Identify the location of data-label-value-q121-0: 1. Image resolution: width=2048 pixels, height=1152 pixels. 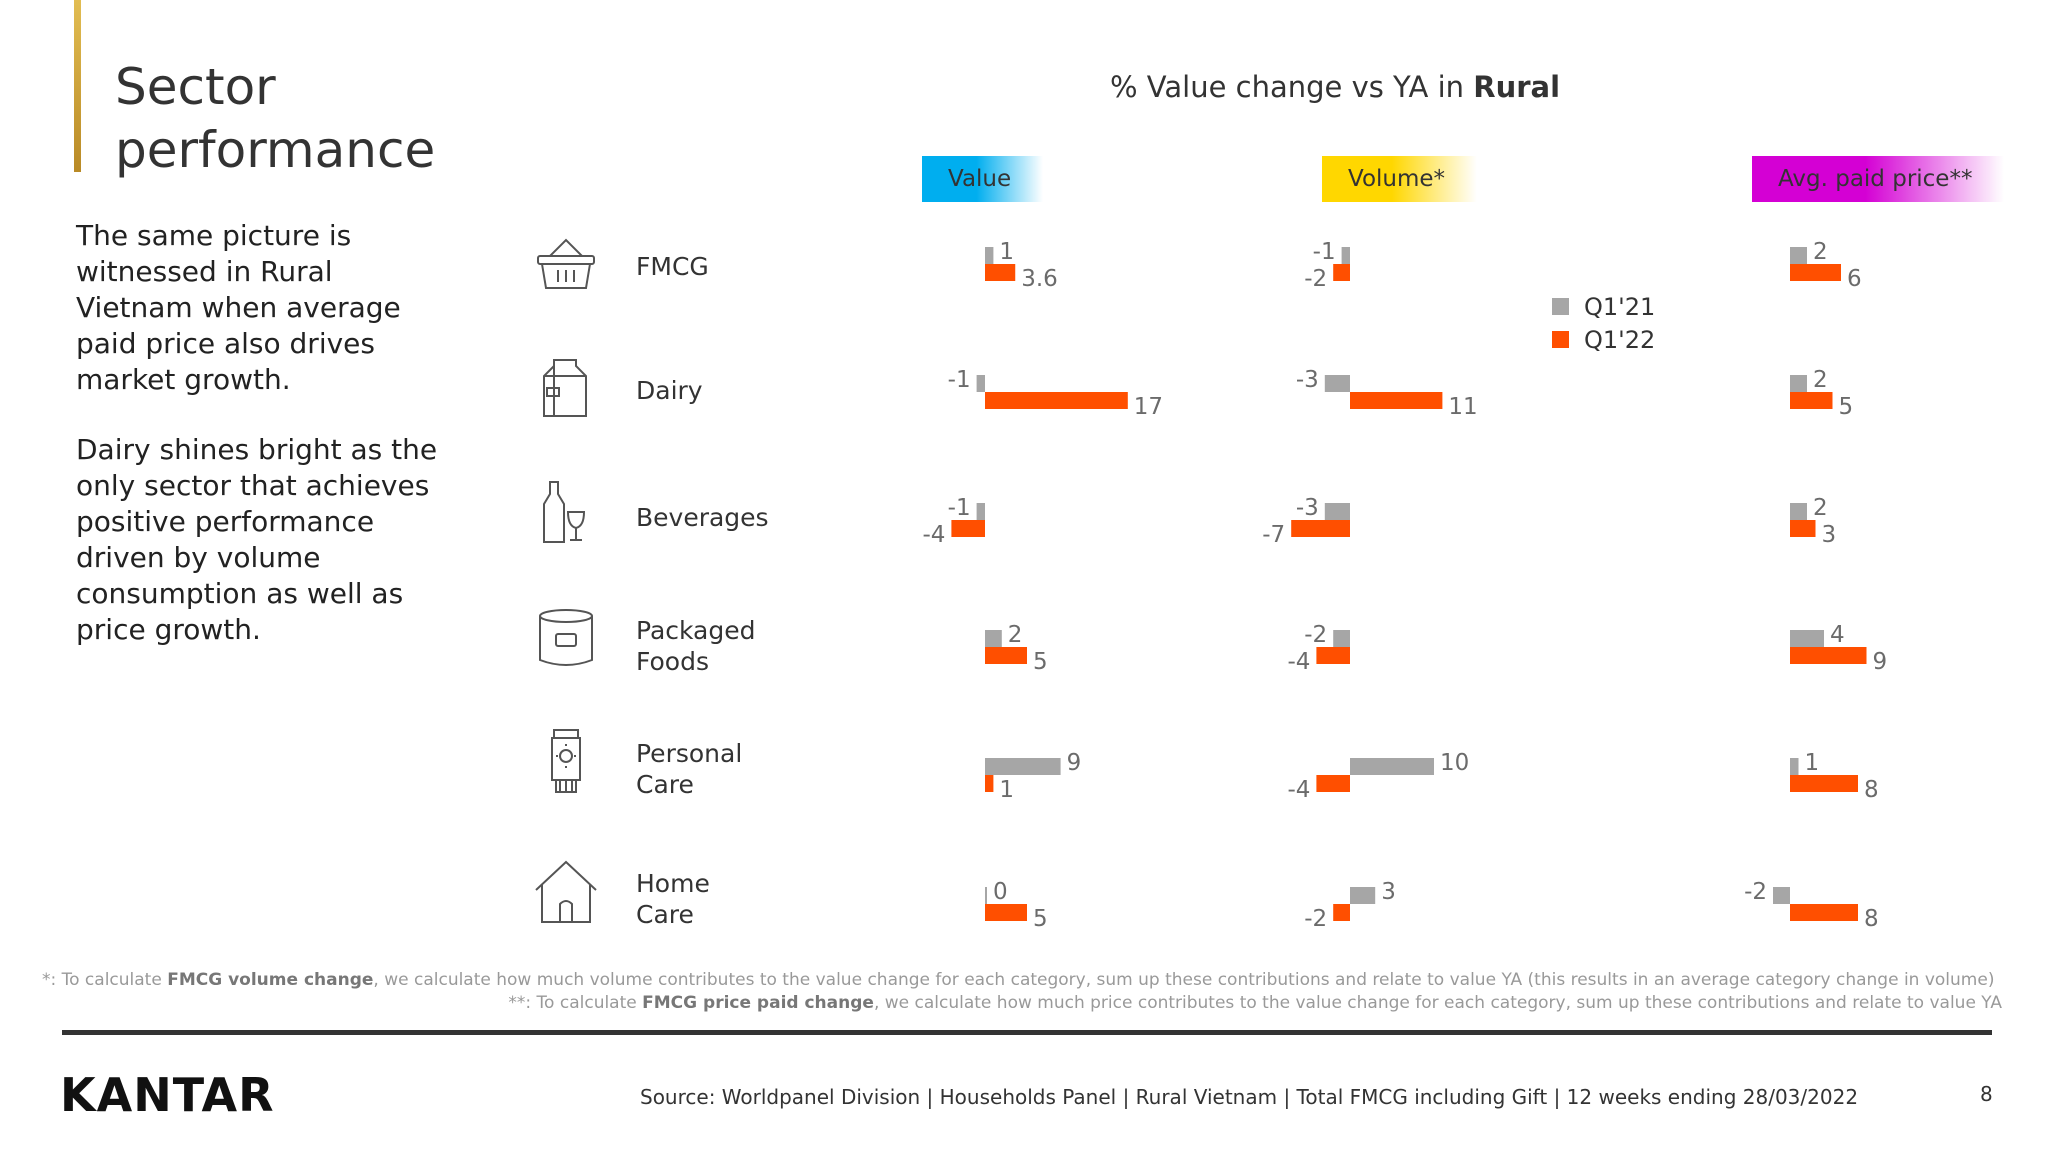
(1006, 252).